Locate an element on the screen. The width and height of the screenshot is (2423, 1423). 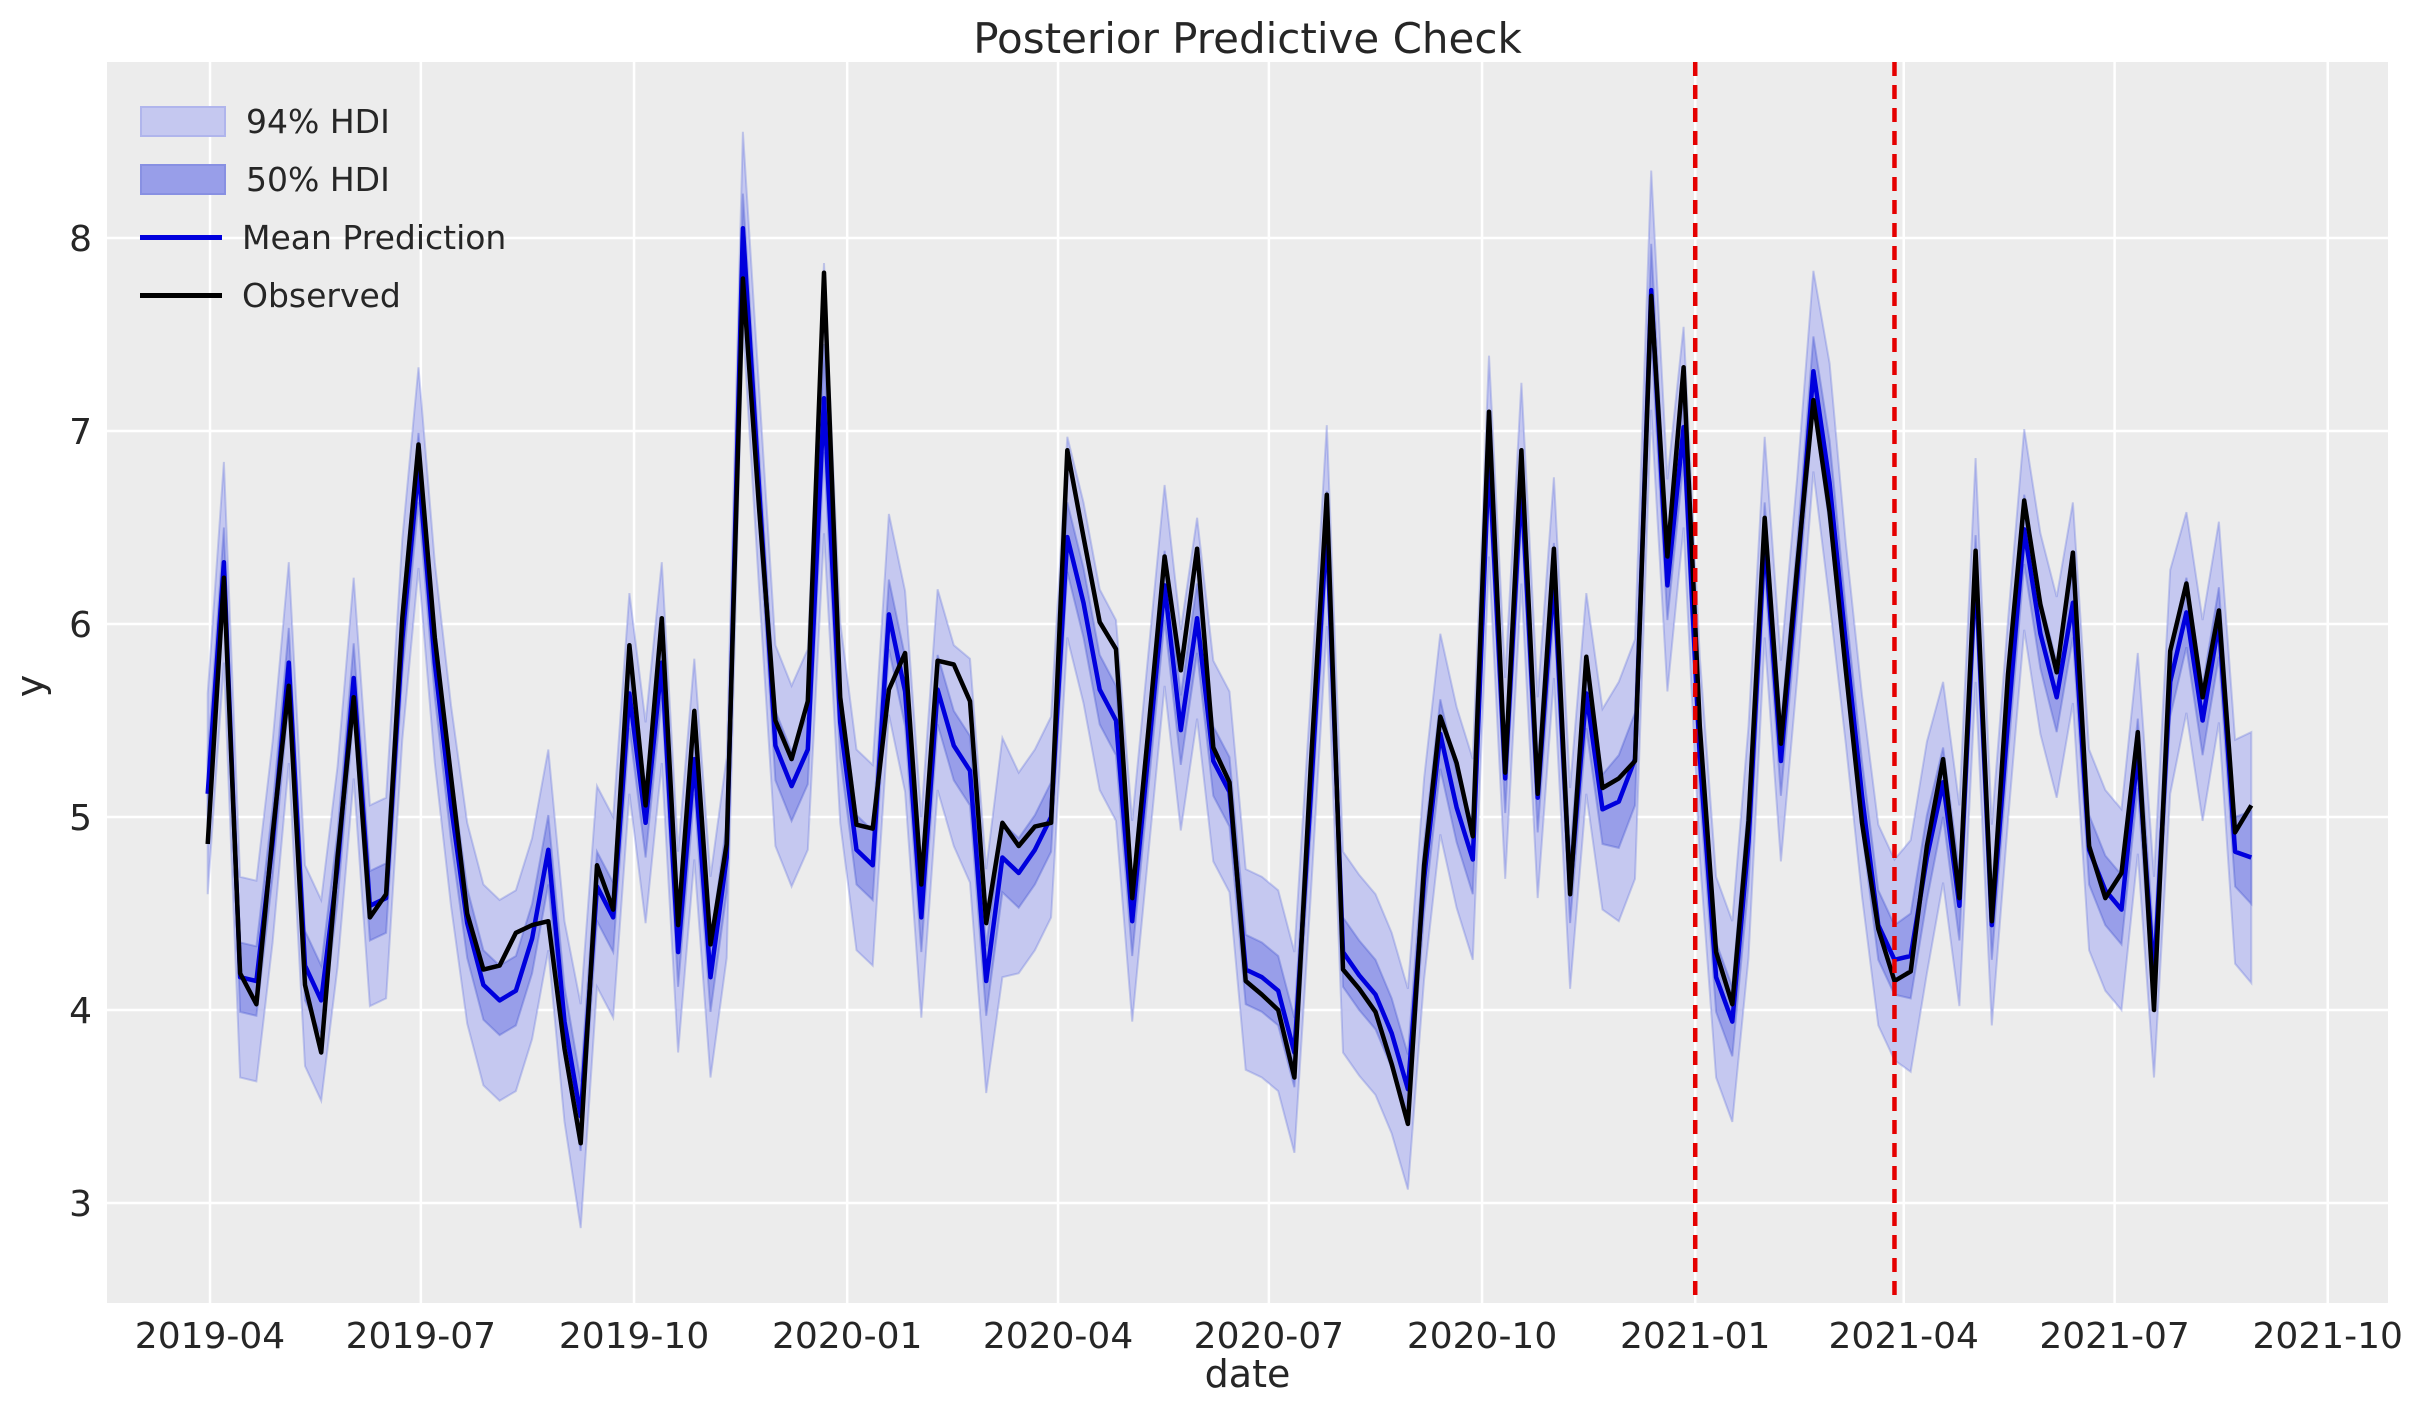
legend: 94% HDI 50% HDI Mean Prediction Observed is located at coordinates (323, 208).